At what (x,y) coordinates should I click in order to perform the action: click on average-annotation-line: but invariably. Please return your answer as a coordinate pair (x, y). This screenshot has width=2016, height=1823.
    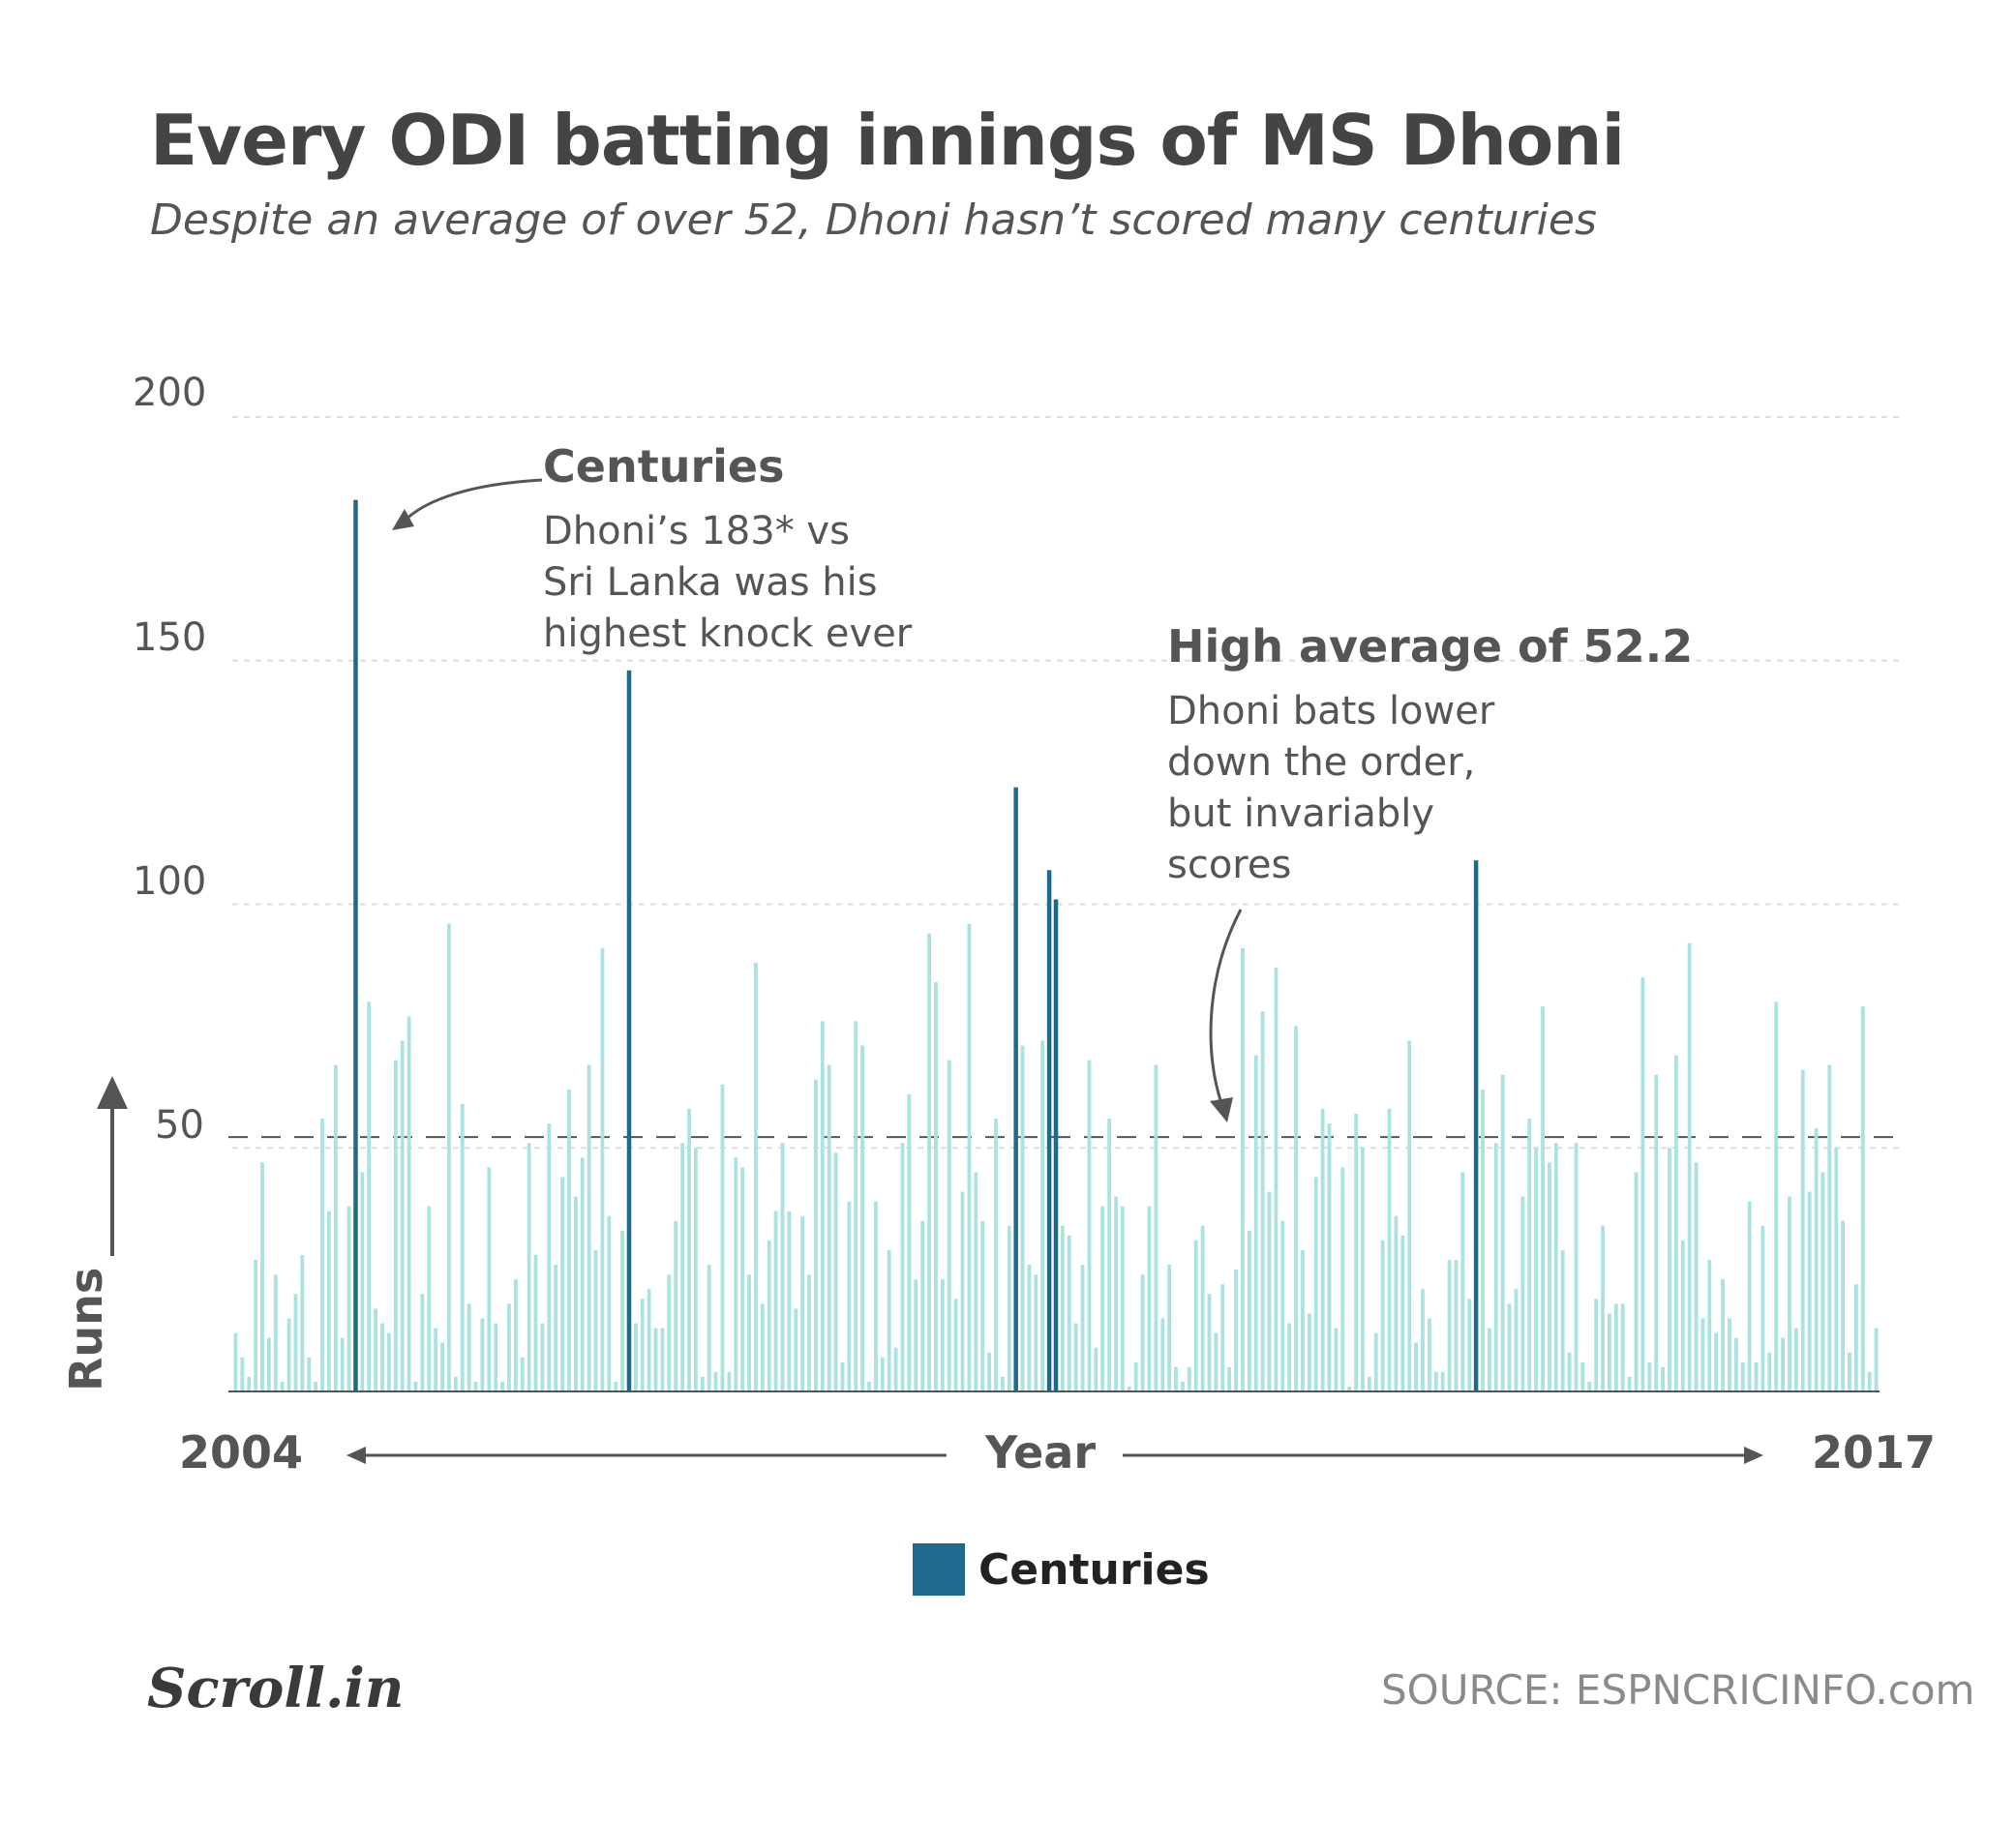
    Looking at the image, I should click on (1301, 814).